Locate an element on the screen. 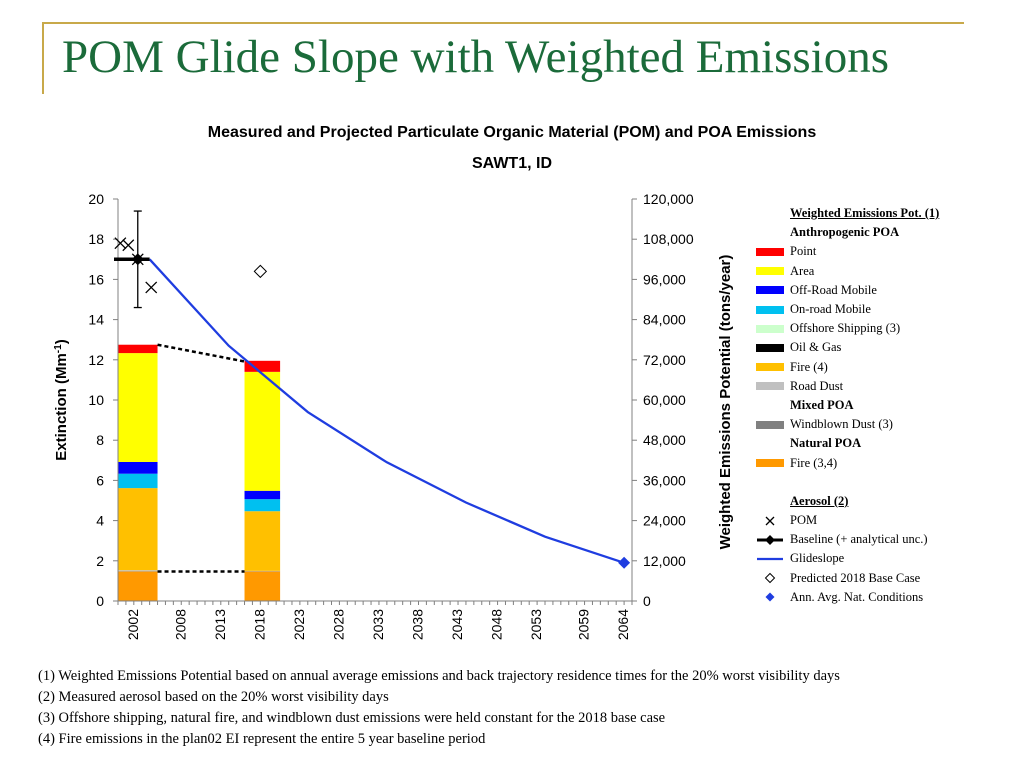  legend-item-glideslope: Glideslope is located at coordinates (847, 558).